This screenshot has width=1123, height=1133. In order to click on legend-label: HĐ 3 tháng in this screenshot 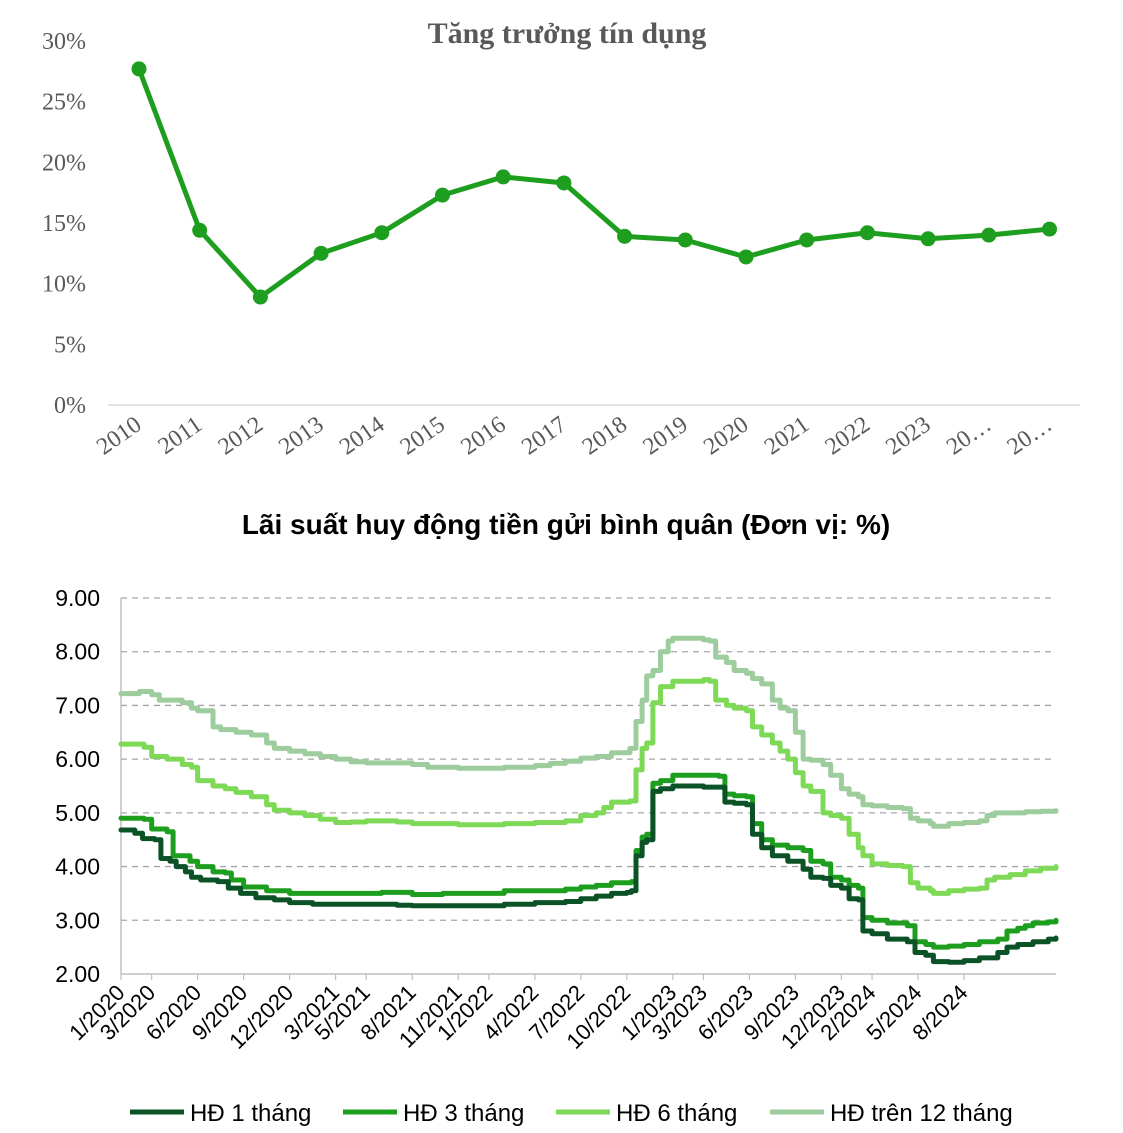, I will do `click(463, 1113)`.